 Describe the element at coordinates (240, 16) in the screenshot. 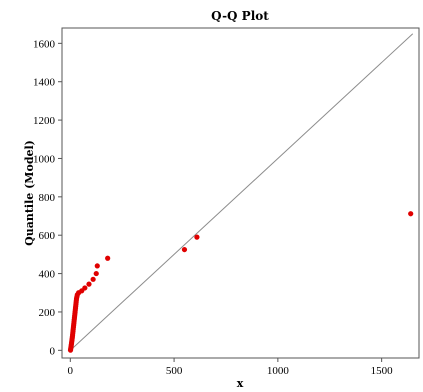

I see `chart-title: Q-Q Plot` at that location.